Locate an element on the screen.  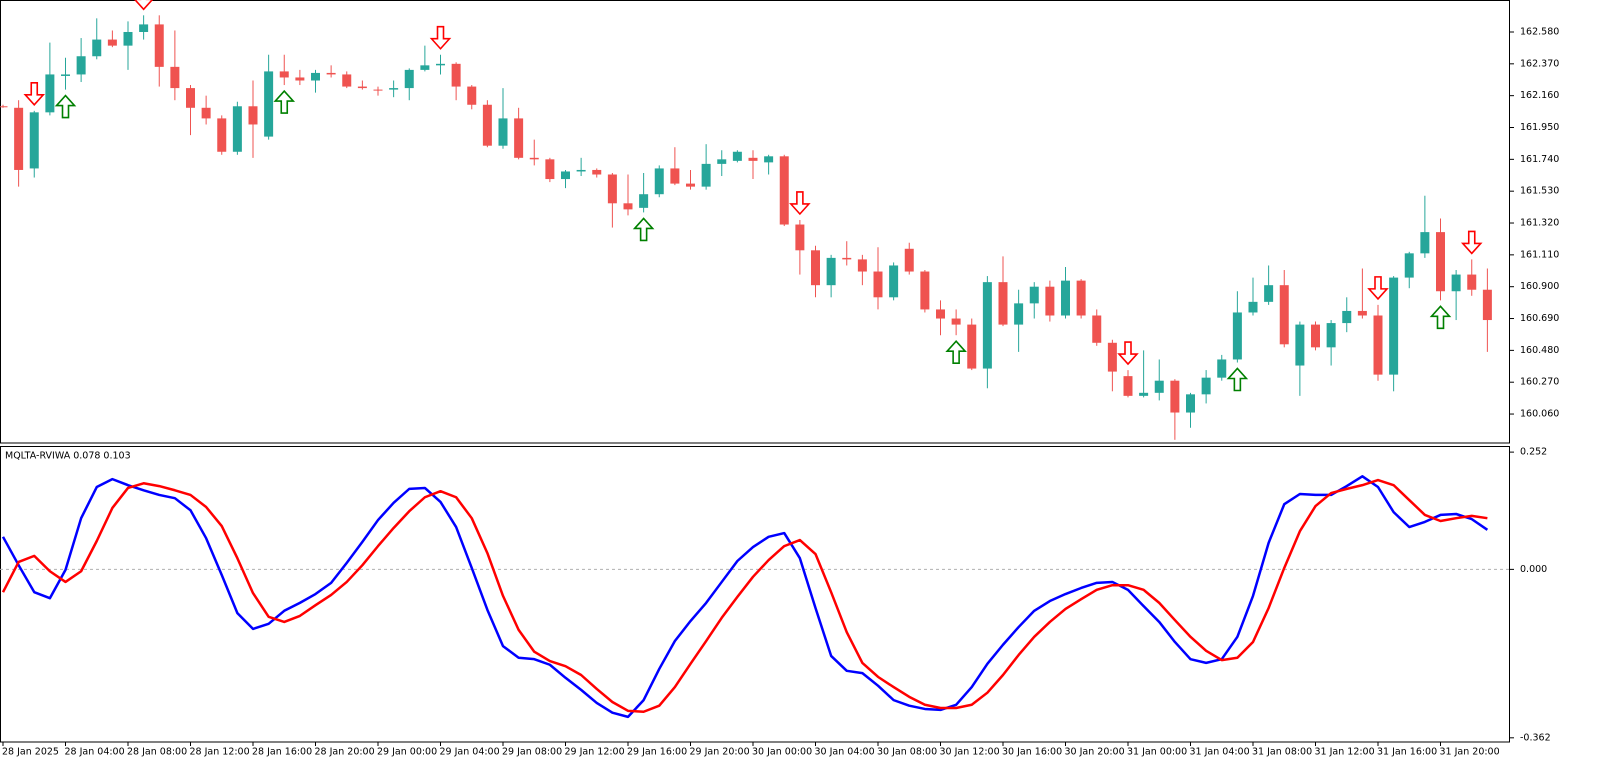
y-tick-label: 0.252 is located at coordinates (1533, 452).